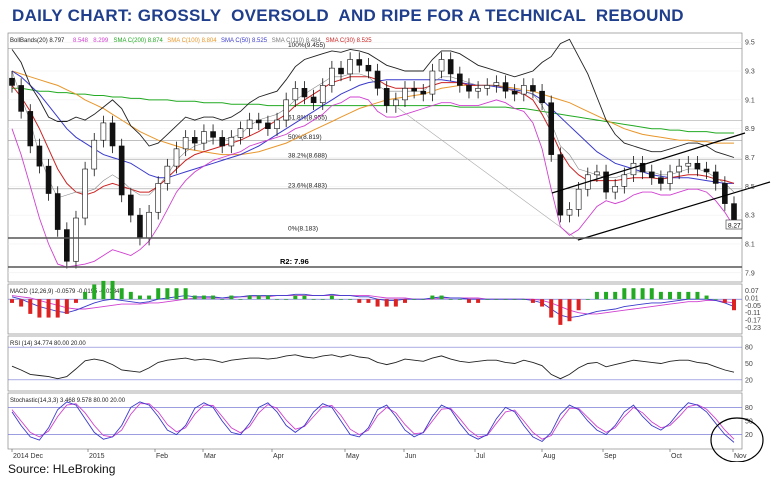  Describe the element at coordinates (307, 117) in the screenshot. I see `fib-level-label: 61.8%(8.955)` at that location.